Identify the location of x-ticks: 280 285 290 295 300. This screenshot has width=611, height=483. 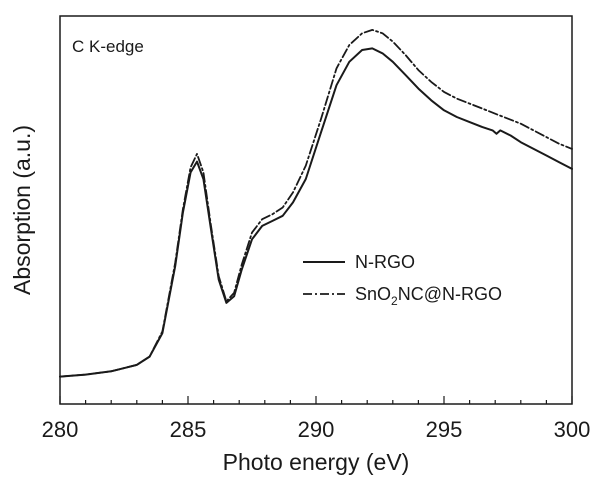
(316, 419).